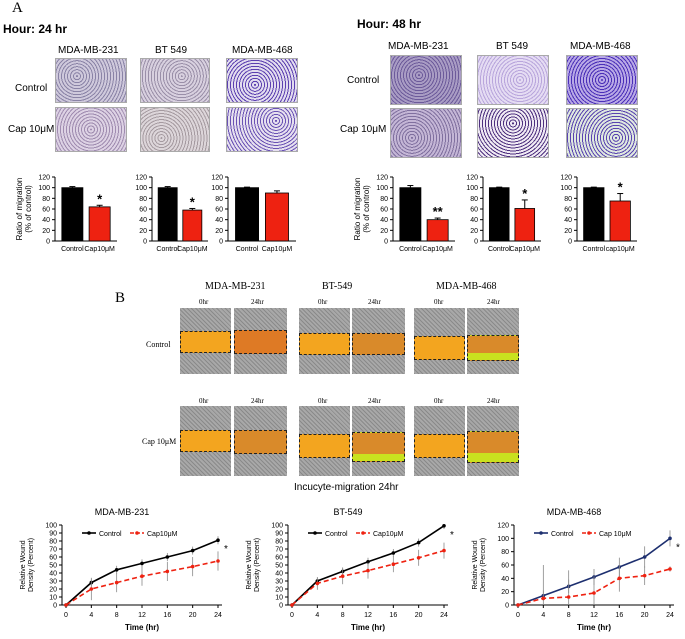 The height and width of the screenshot is (639, 685). I want to click on legend-label: Cap 10μM, so click(615, 534).